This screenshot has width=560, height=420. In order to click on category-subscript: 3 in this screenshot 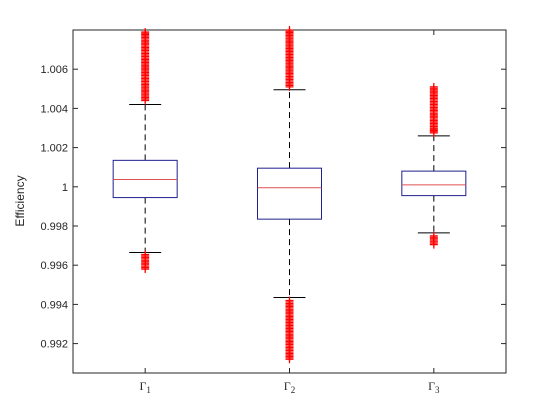, I will do `click(437, 390)`.